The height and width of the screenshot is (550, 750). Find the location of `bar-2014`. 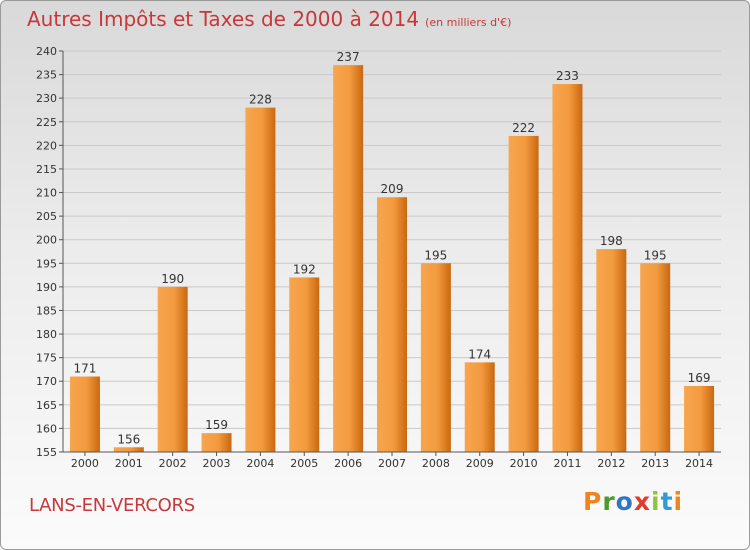

bar-2014 is located at coordinates (699, 418).